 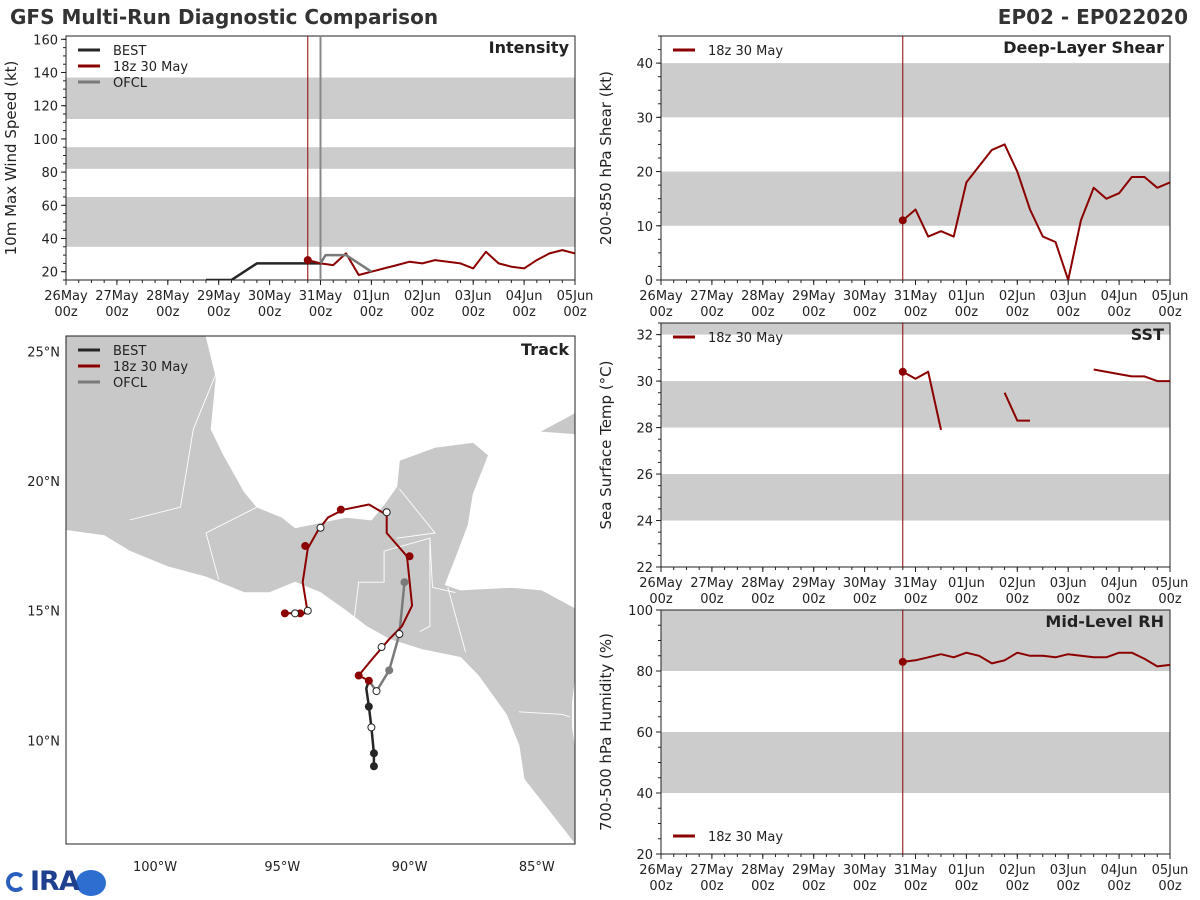 I want to click on y-tick-label: 120, so click(x=45, y=107).